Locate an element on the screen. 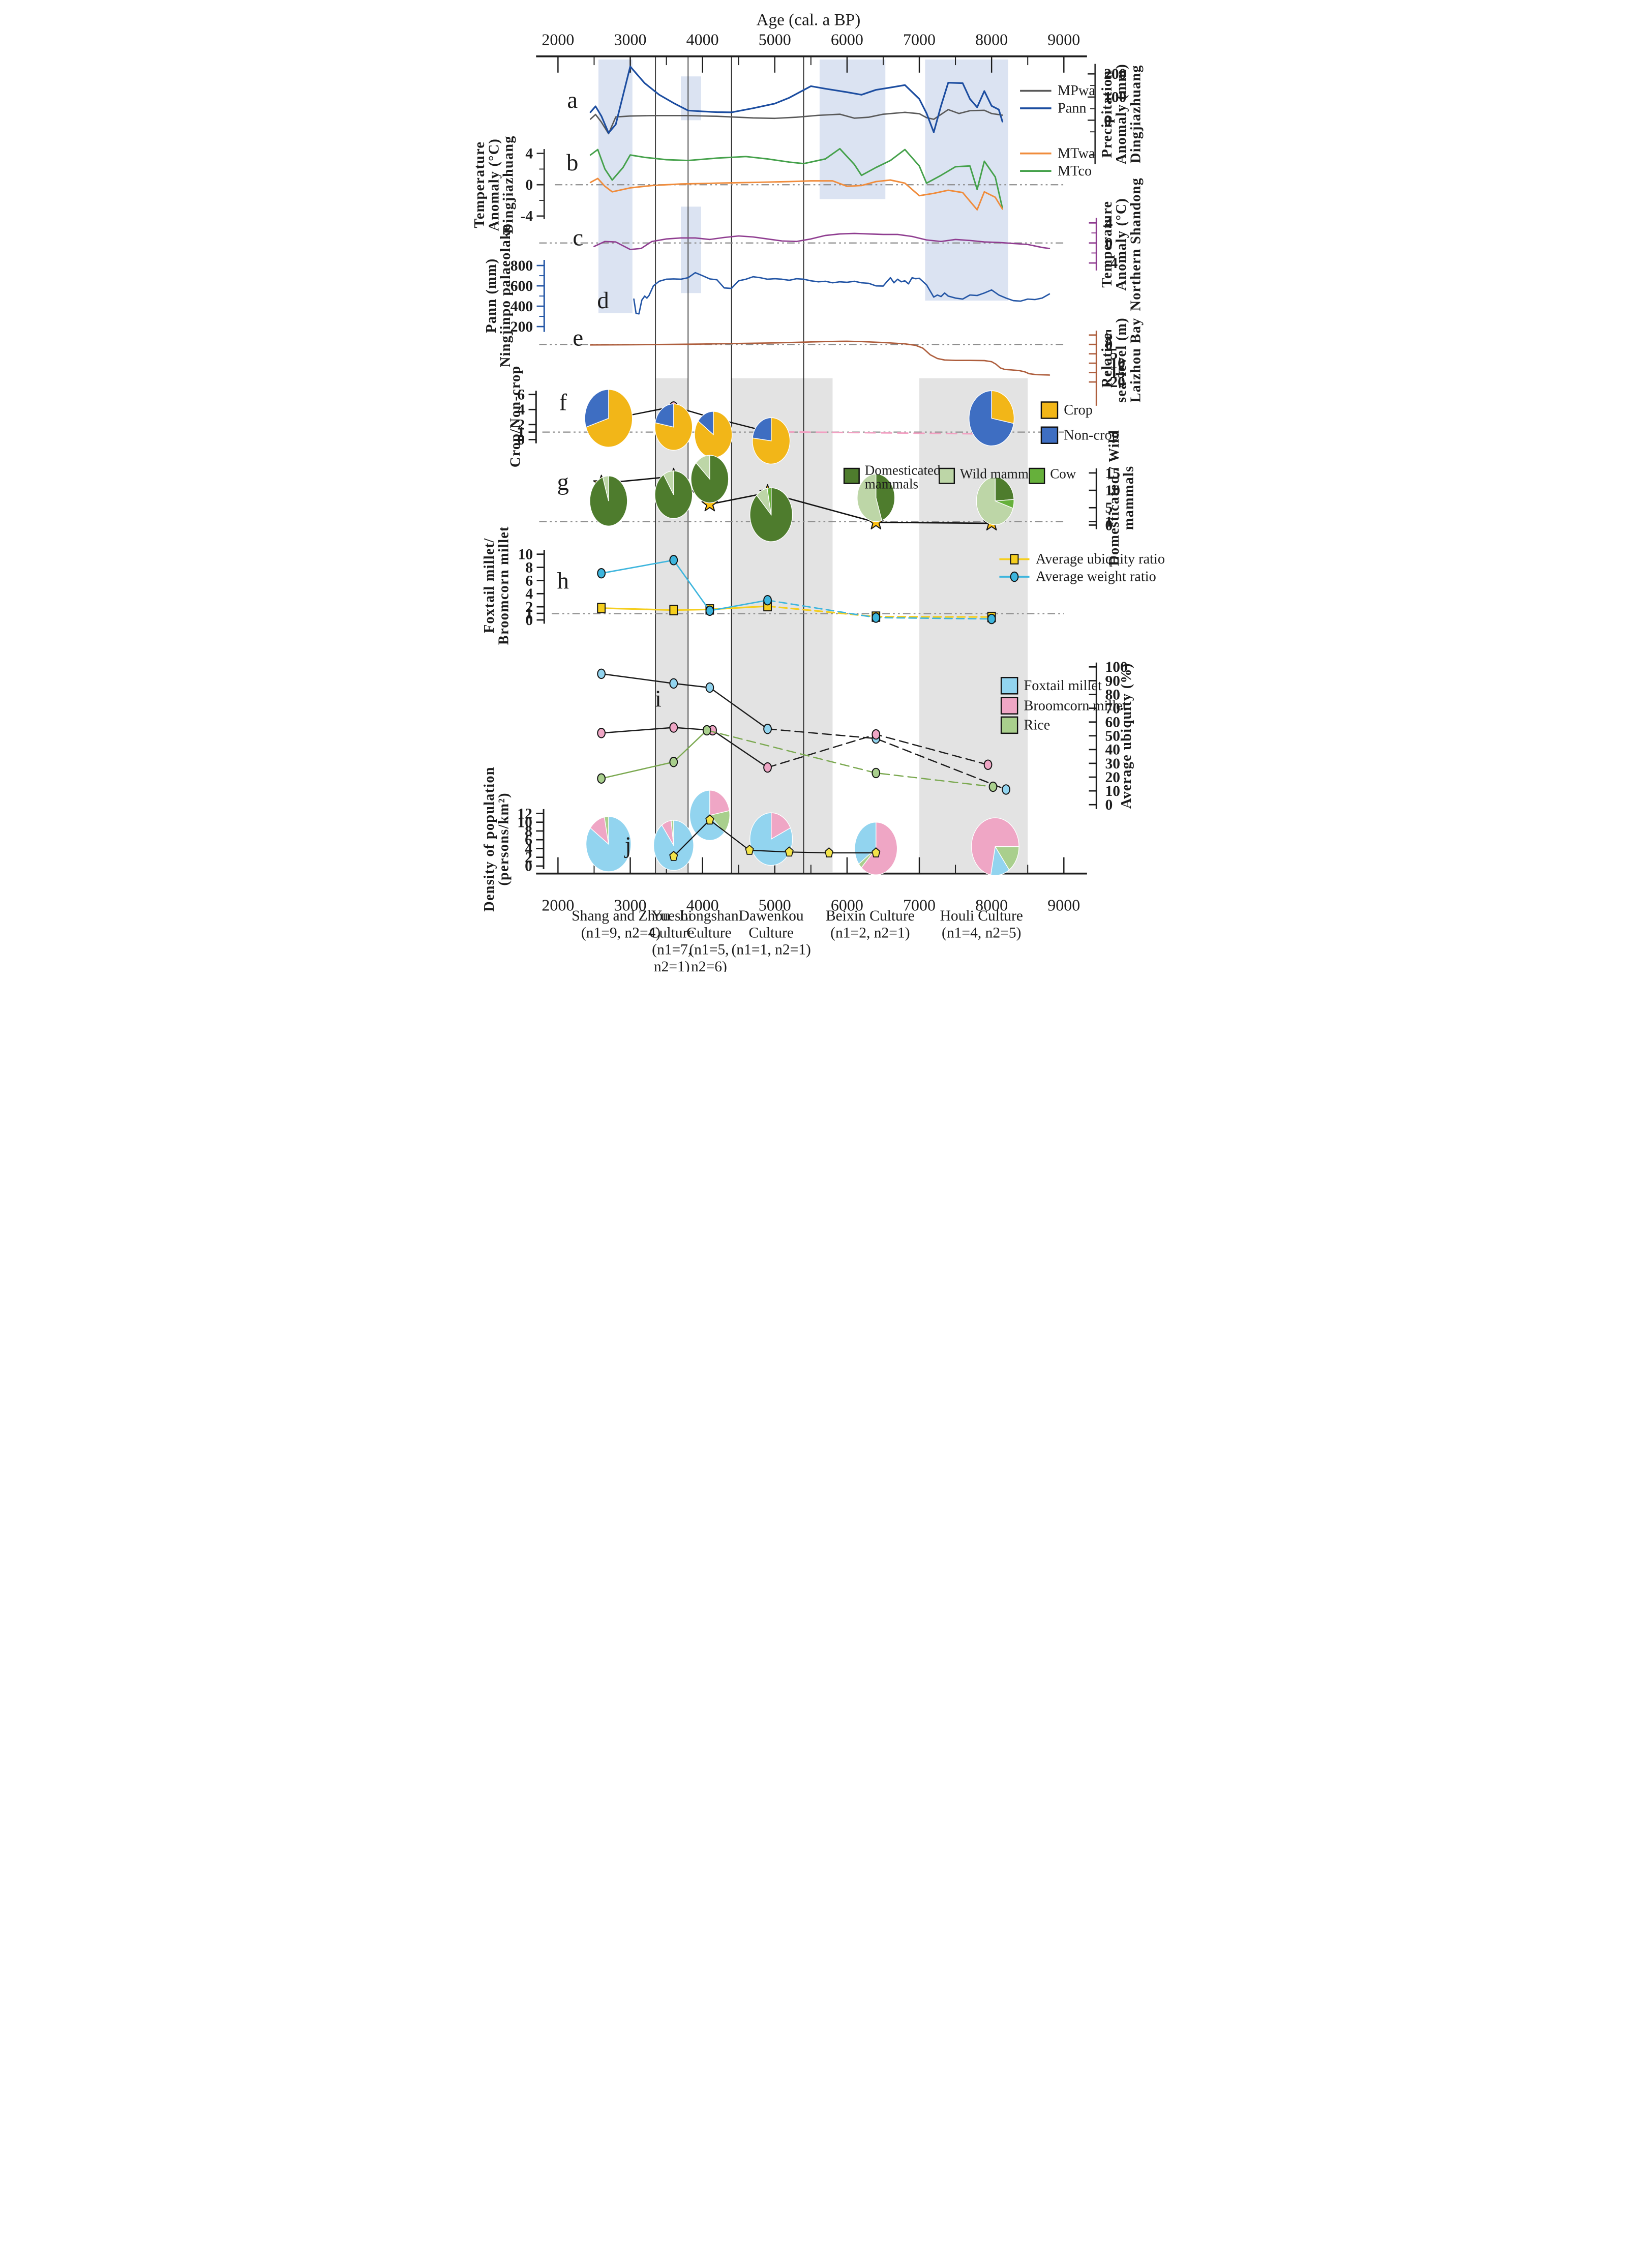 The width and height of the screenshot is (1652, 2255). panel-c-tick-label: 0 is located at coordinates (1109, 244).